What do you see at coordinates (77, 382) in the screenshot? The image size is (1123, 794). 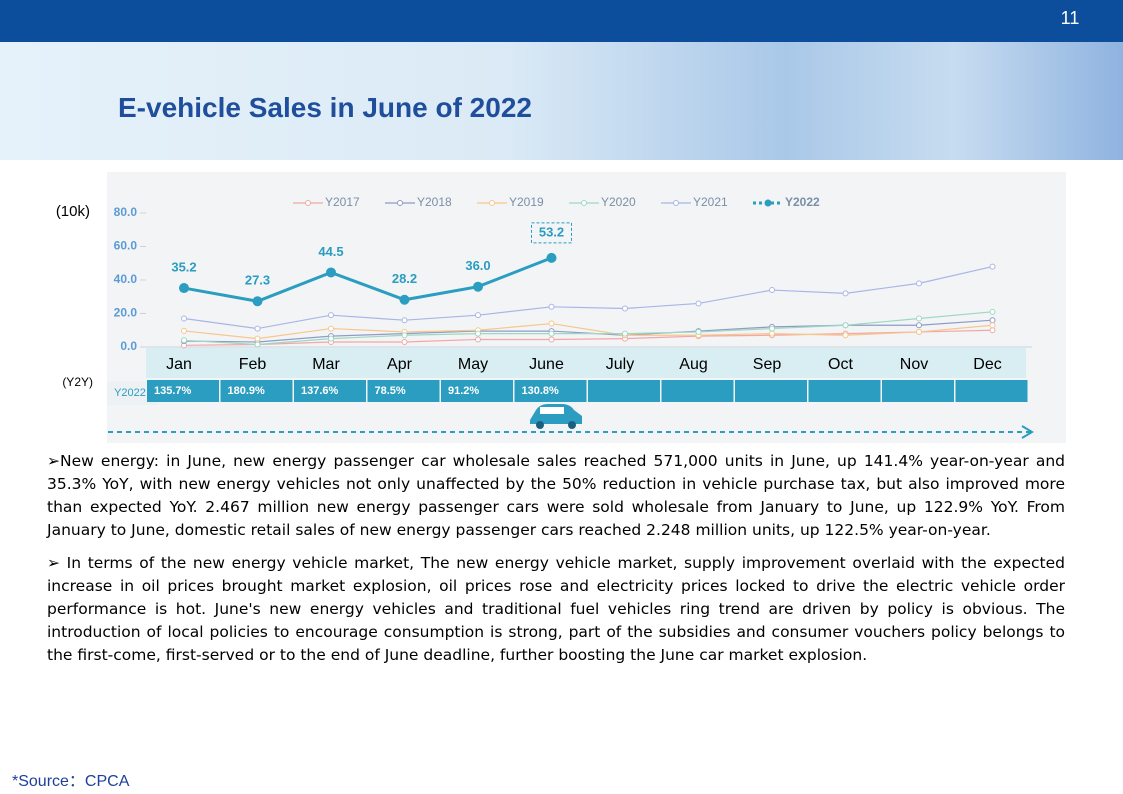 I see `yoy-label: (Y2Y)` at bounding box center [77, 382].